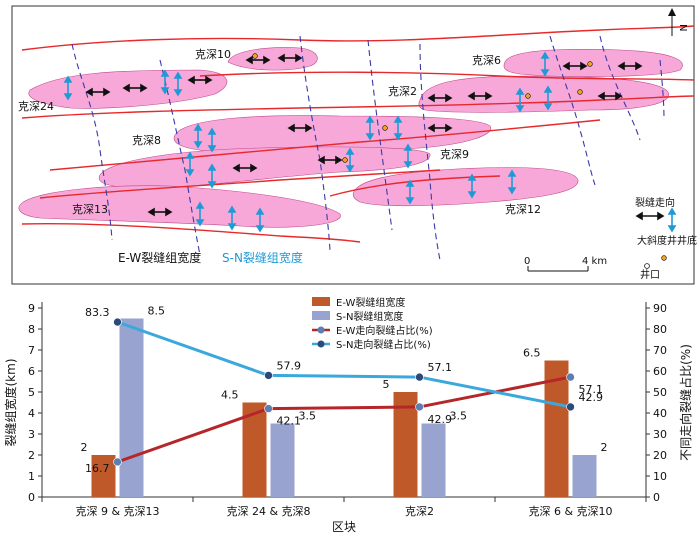 The height and width of the screenshot is (533, 700). I want to click on map-legend: 裂缝走向 大斜度井井底 井口, so click(666, 238).